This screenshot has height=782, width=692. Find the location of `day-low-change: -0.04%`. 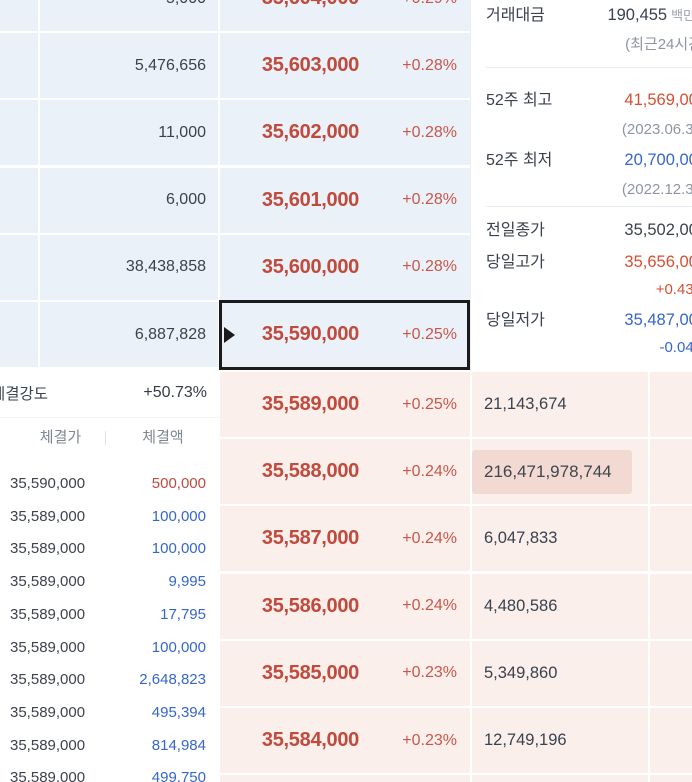

day-low-change: -0.04% is located at coordinates (675, 347).